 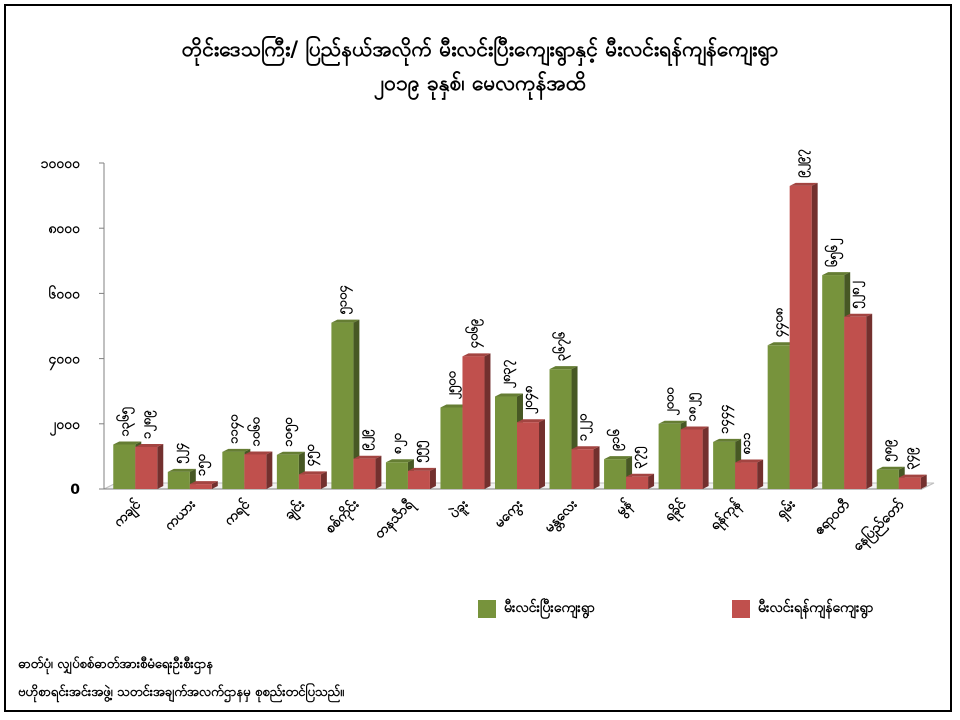 What do you see at coordinates (833, 518) in the screenshot?
I see `x-tick-label: ဧရာဝတီ` at bounding box center [833, 518].